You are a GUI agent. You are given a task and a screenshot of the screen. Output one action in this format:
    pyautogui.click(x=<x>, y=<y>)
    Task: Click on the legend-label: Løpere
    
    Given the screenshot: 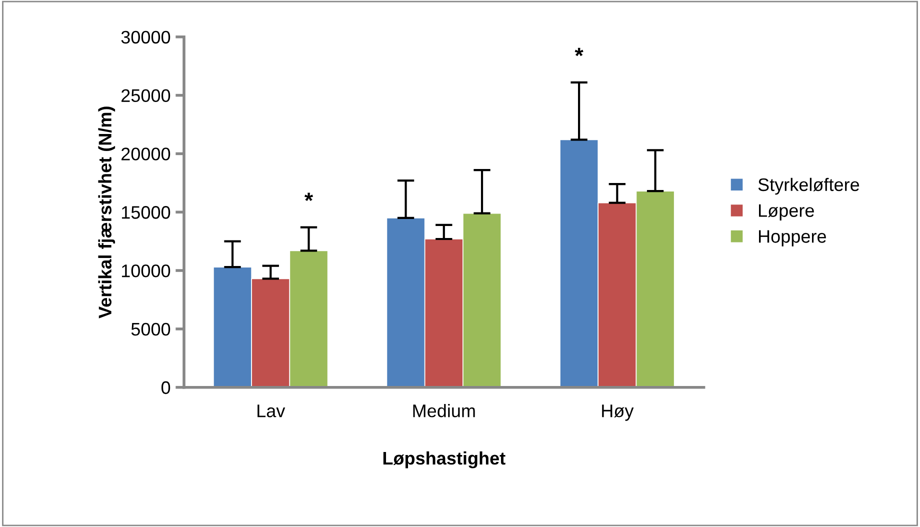 What is the action you would take?
    pyautogui.click(x=786, y=212)
    